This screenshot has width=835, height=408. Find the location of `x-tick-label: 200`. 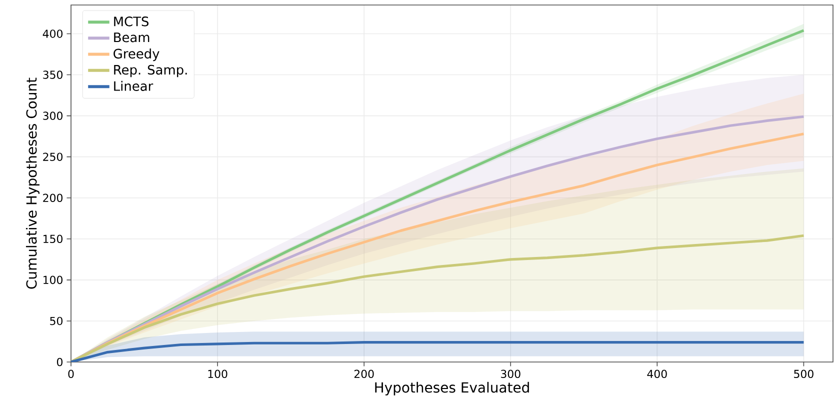

x-tick-label: 200 is located at coordinates (364, 374).